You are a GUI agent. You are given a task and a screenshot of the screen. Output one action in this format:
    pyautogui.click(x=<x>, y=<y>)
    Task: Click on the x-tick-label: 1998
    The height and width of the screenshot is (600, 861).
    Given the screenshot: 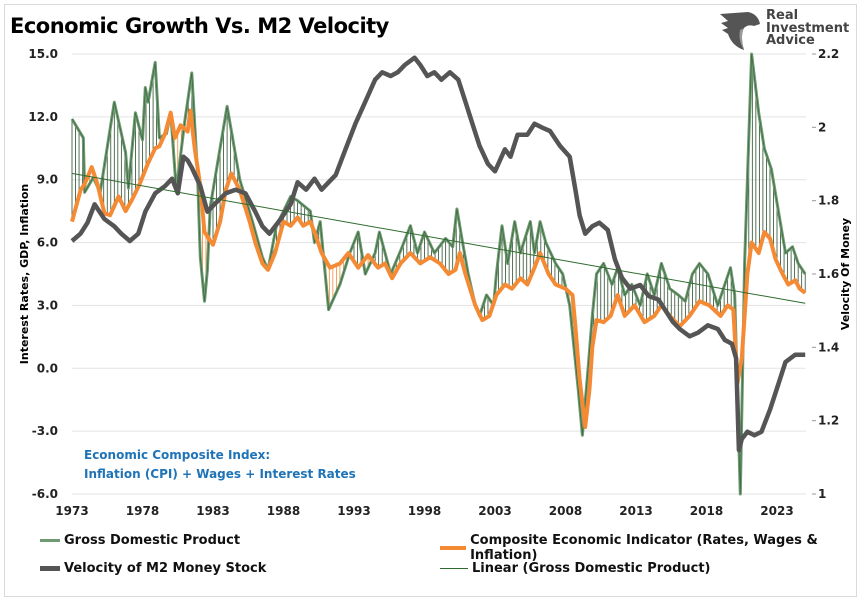 What is the action you would take?
    pyautogui.click(x=424, y=511)
    